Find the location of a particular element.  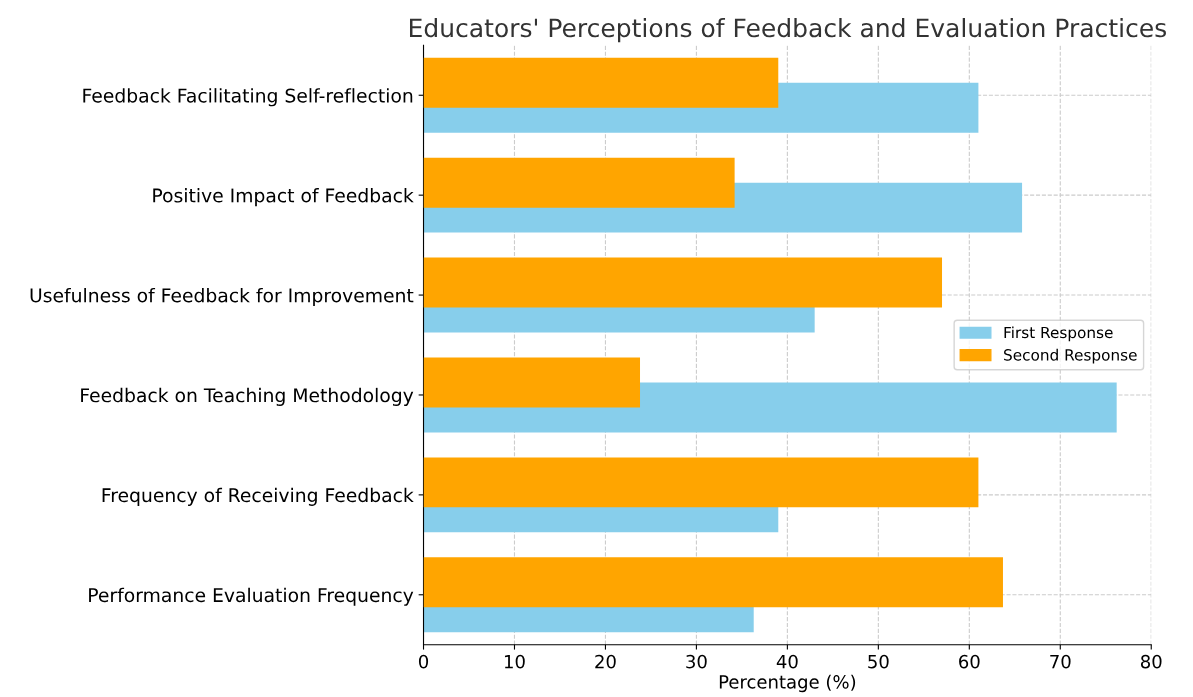

y-tick-label: Usefulness of Feedback for Improvement is located at coordinates (222, 297).